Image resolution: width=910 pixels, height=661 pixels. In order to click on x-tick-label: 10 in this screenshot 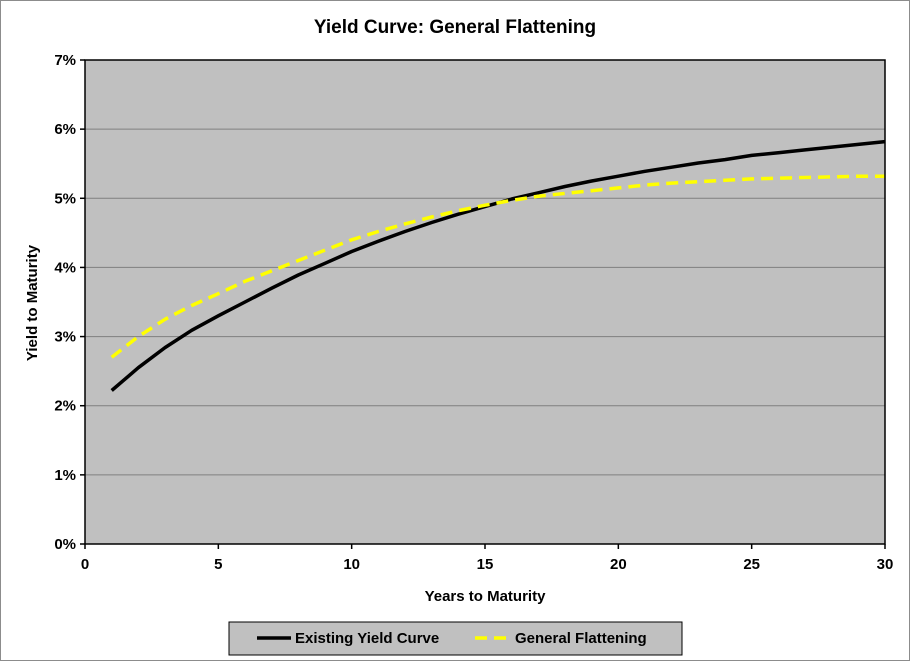, I will do `click(351, 564)`.